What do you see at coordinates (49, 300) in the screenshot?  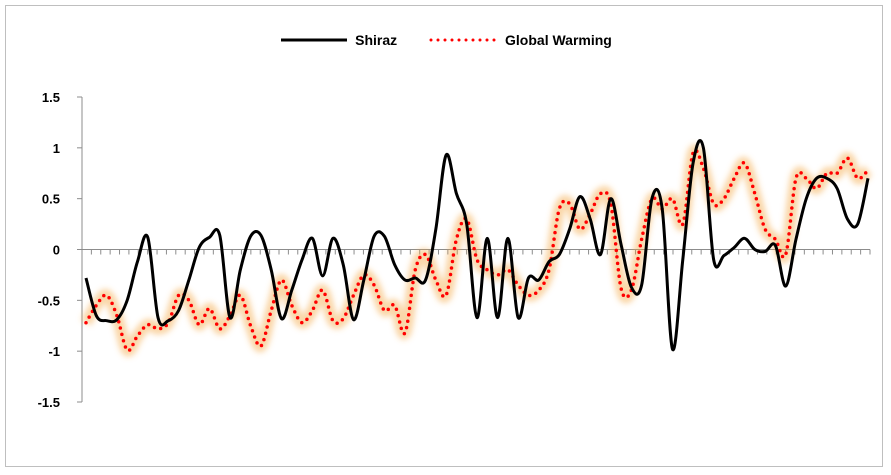 I see `y-tick-label: -0.5` at bounding box center [49, 300].